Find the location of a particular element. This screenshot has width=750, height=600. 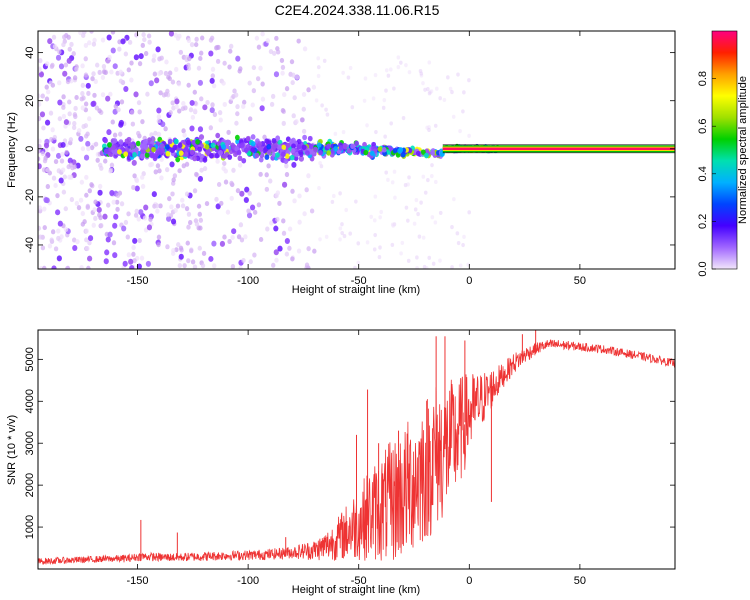

snr-x-axis-label: Height of straight line (km) is located at coordinates (356, 590).